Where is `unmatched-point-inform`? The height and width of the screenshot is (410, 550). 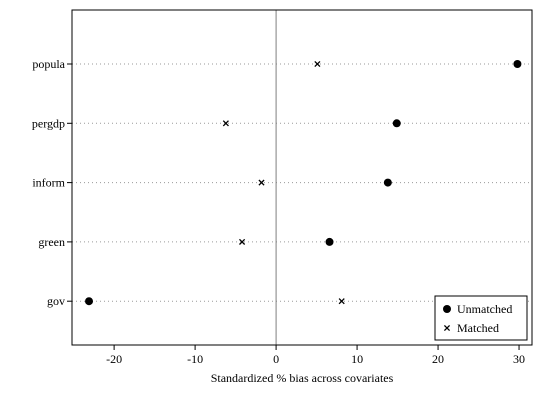
unmatched-point-inform is located at coordinates (387, 182).